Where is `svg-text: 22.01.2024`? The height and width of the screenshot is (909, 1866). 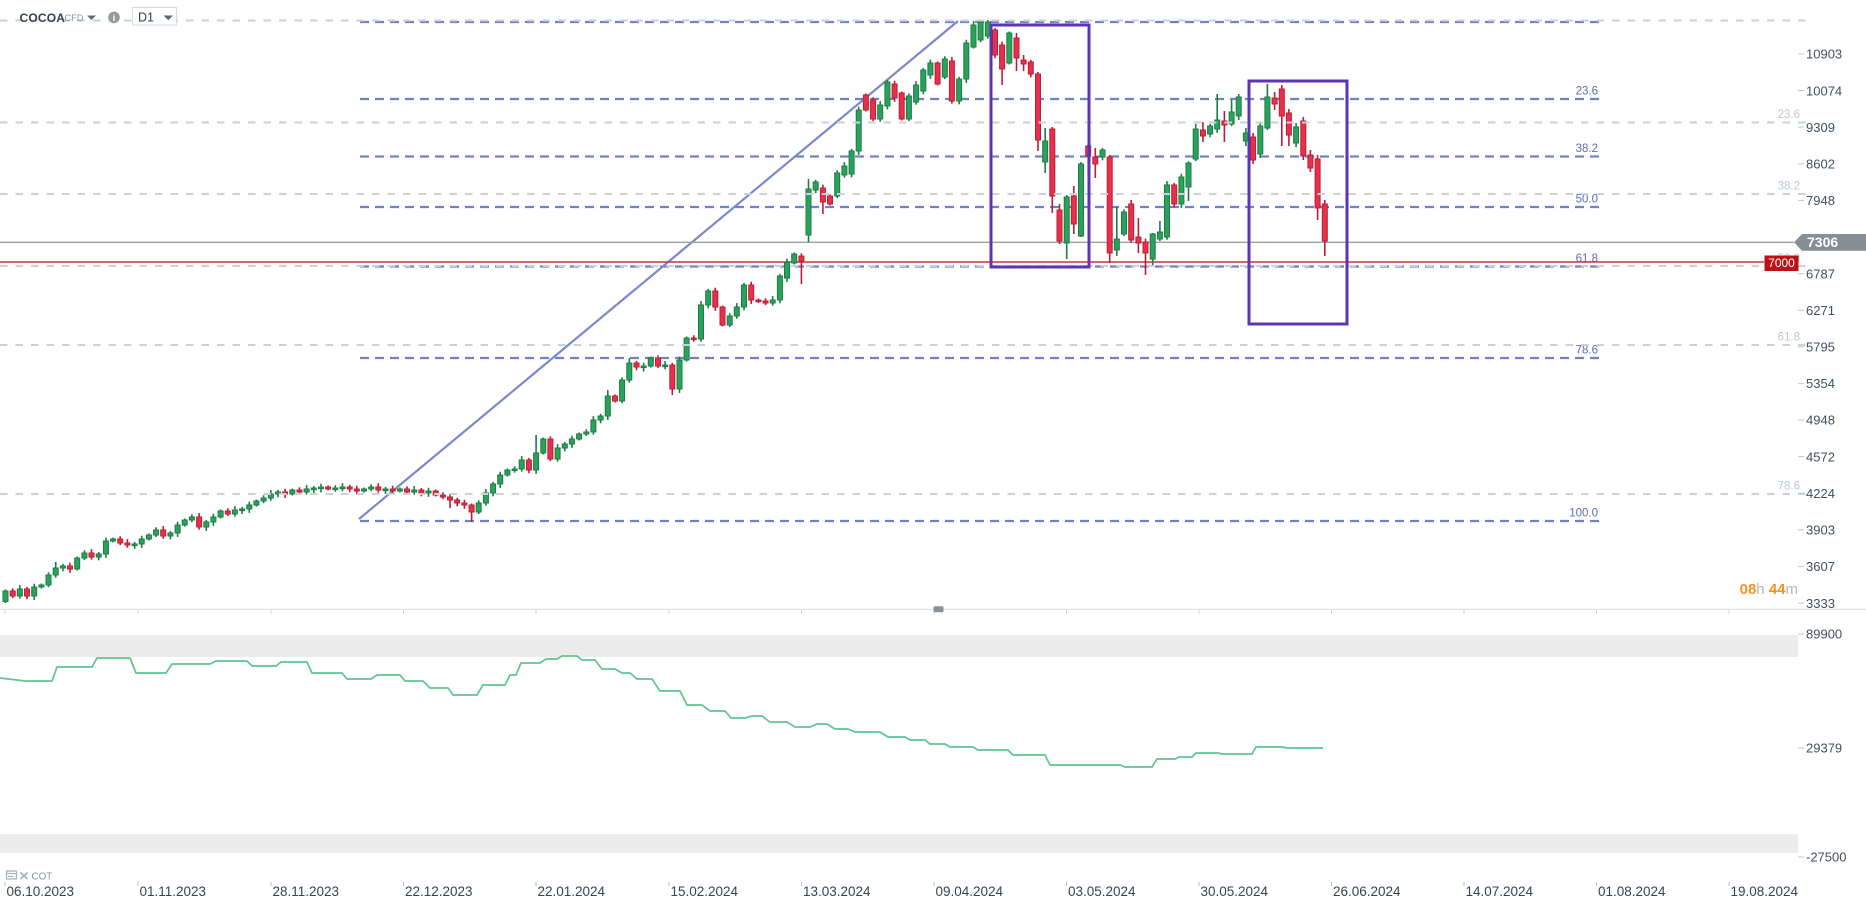
svg-text: 22.01.2024 is located at coordinates (572, 891).